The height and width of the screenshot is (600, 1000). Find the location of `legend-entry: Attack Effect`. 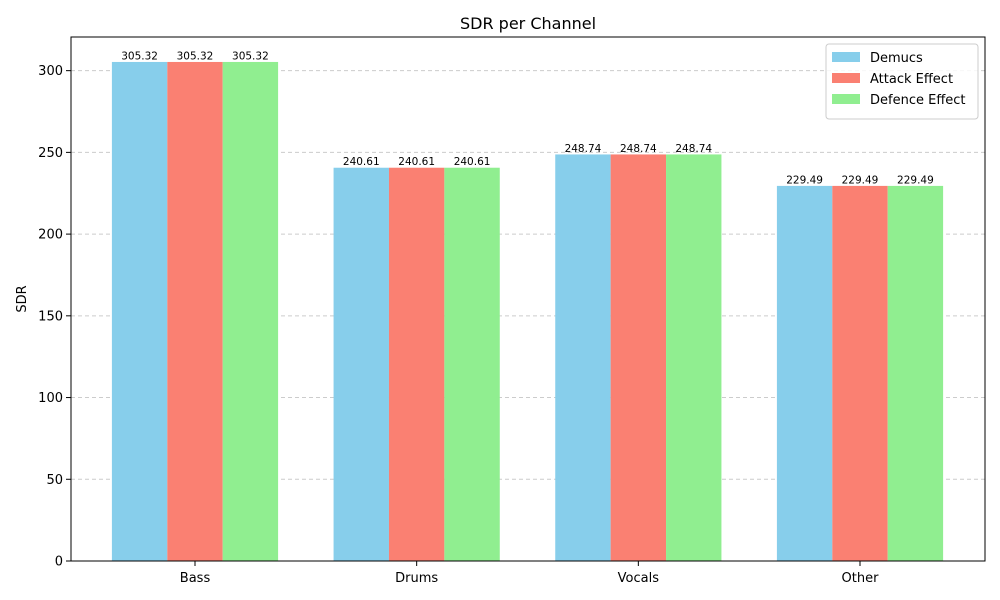

legend-entry: Attack Effect is located at coordinates (911, 79).